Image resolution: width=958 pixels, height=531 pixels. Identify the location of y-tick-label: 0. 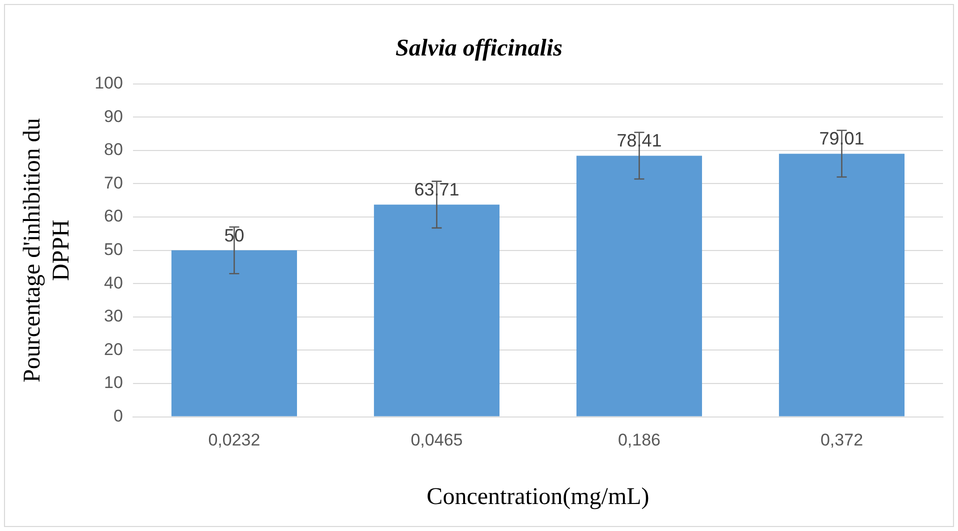
(118, 416).